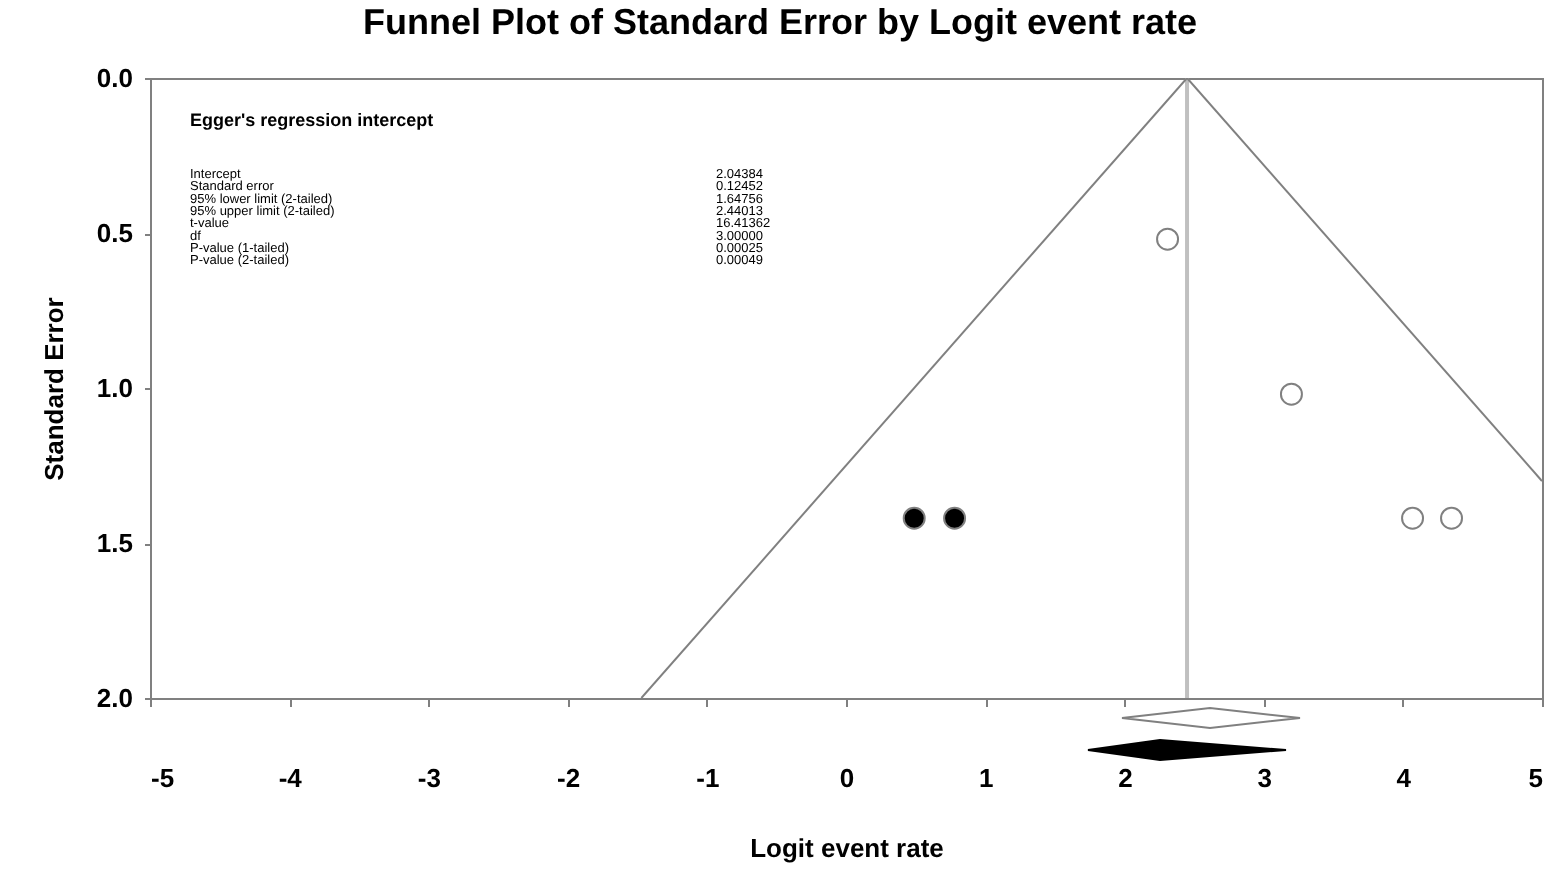  Describe the element at coordinates (1264, 778) in the screenshot. I see `x-tick-label: 3` at that location.